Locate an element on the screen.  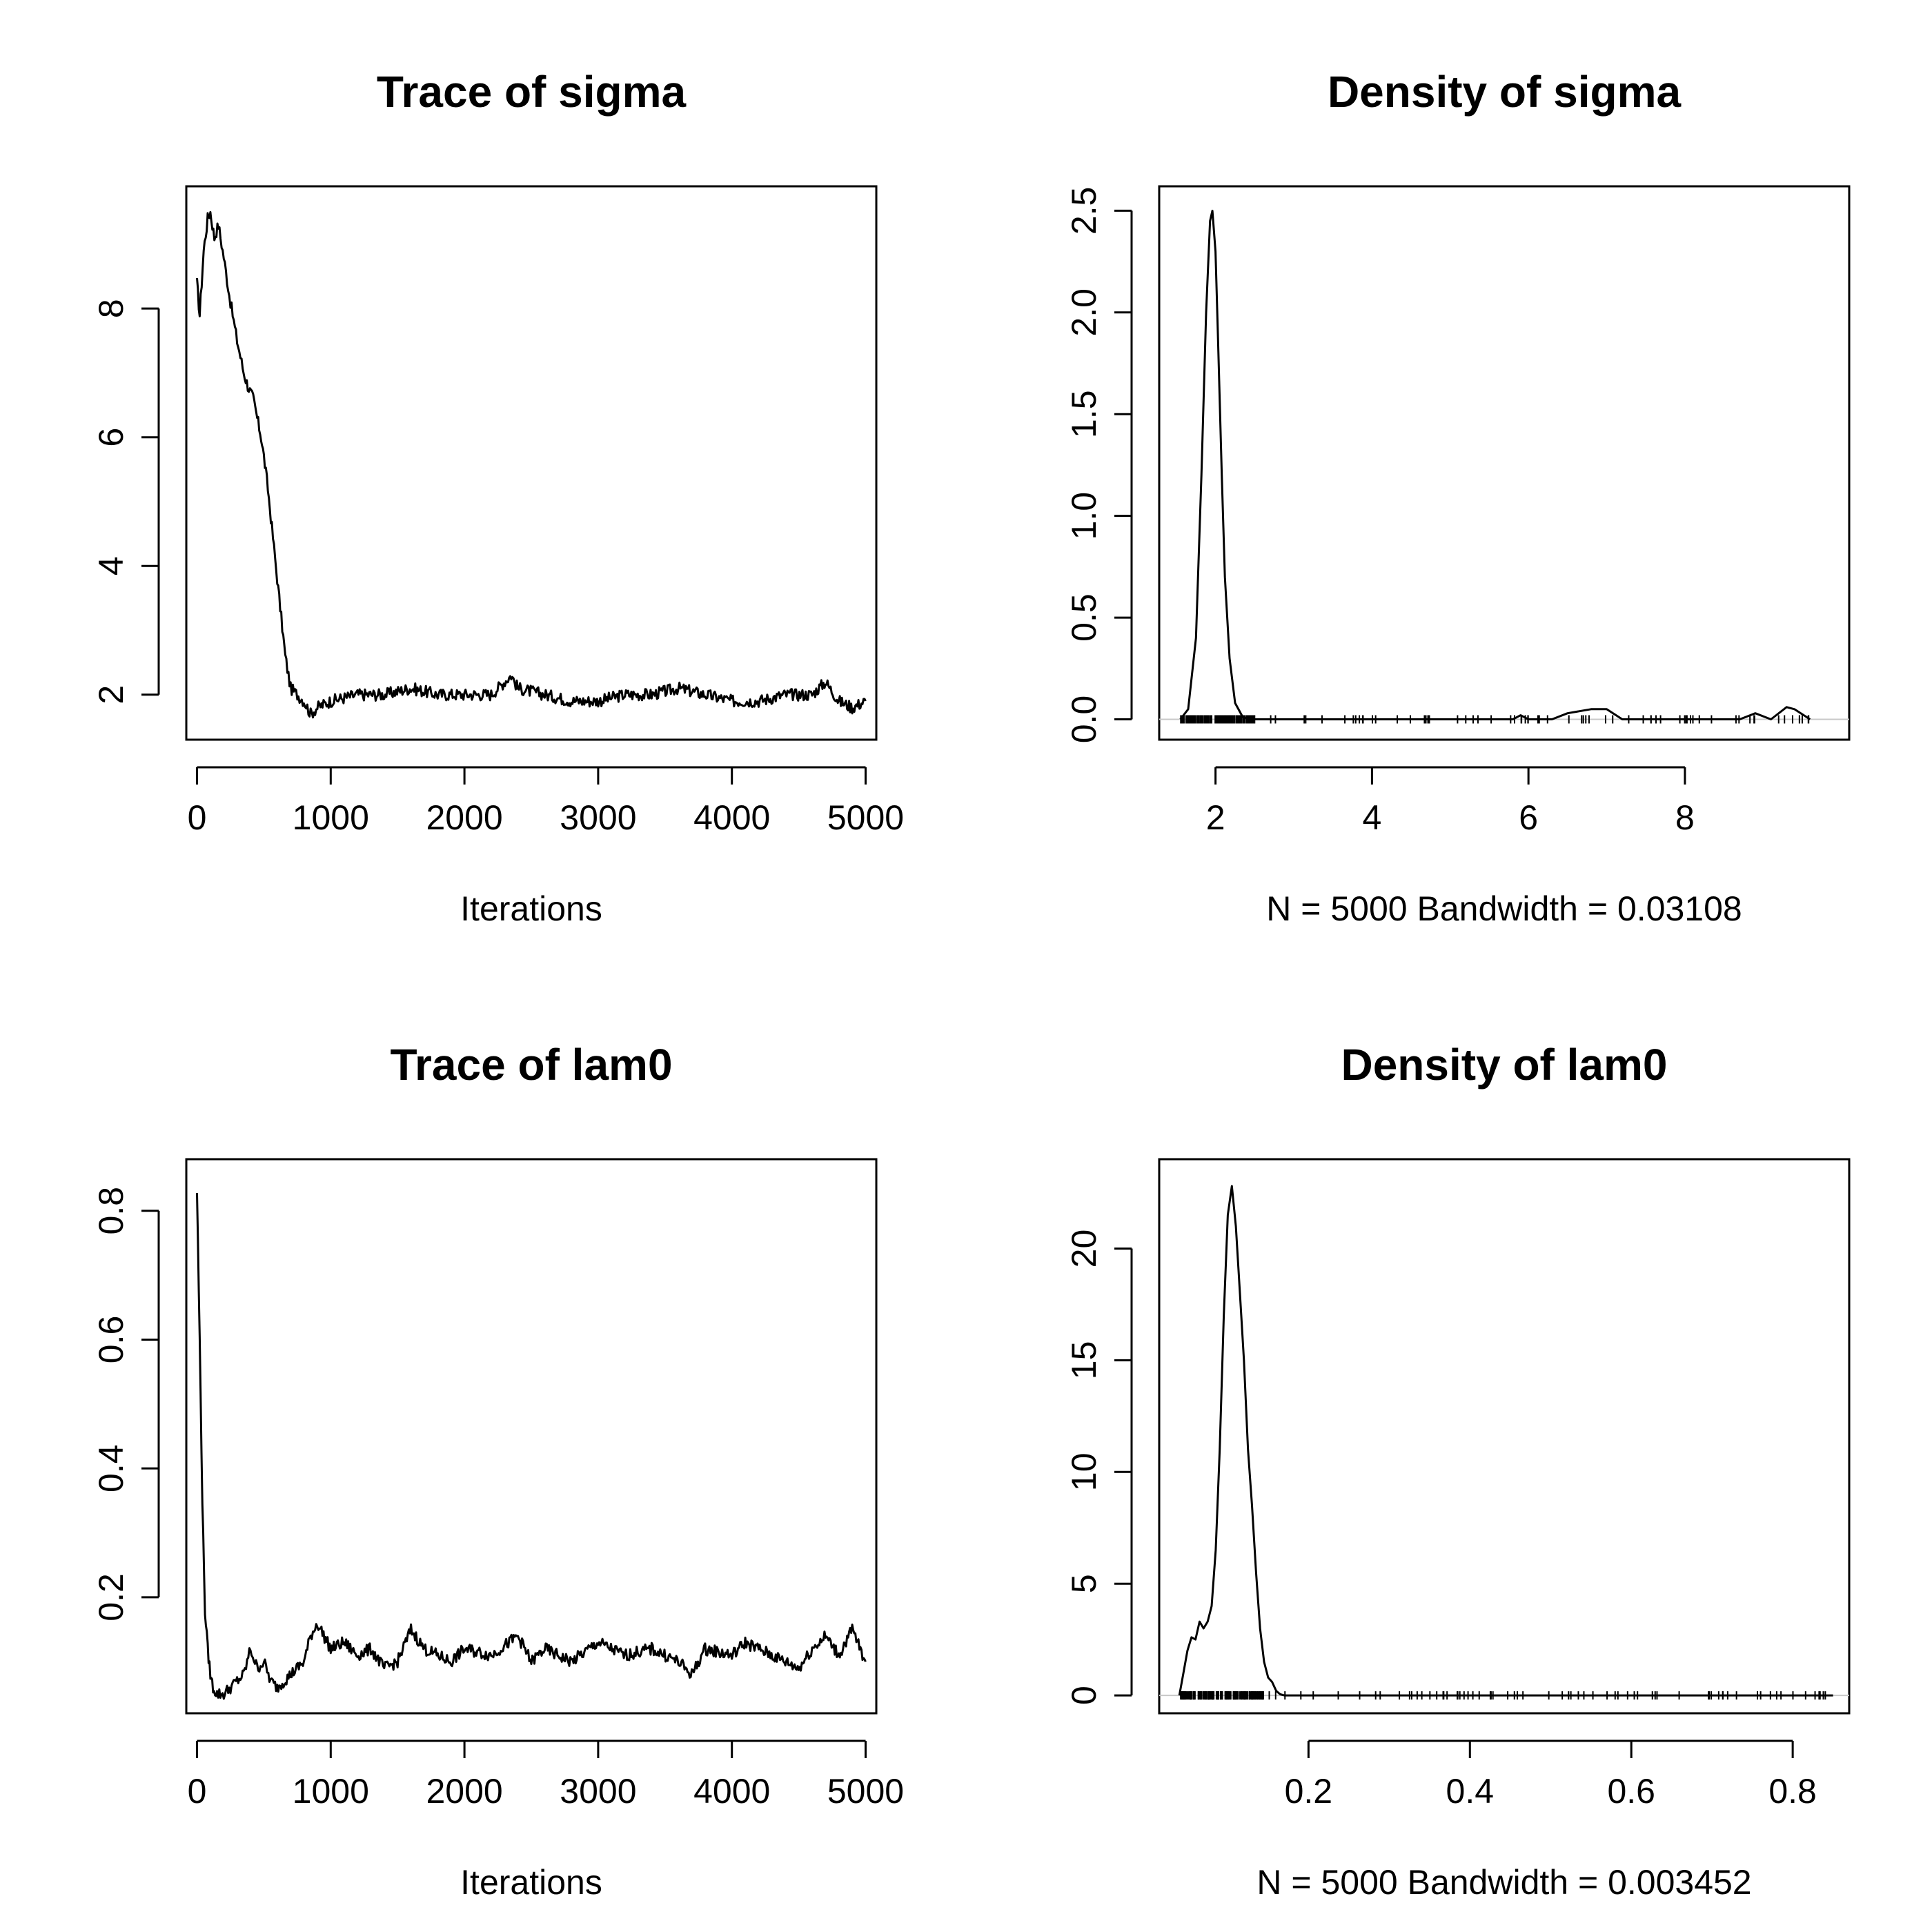
y-tick-label: 0.4 is located at coordinates (111, 1468).